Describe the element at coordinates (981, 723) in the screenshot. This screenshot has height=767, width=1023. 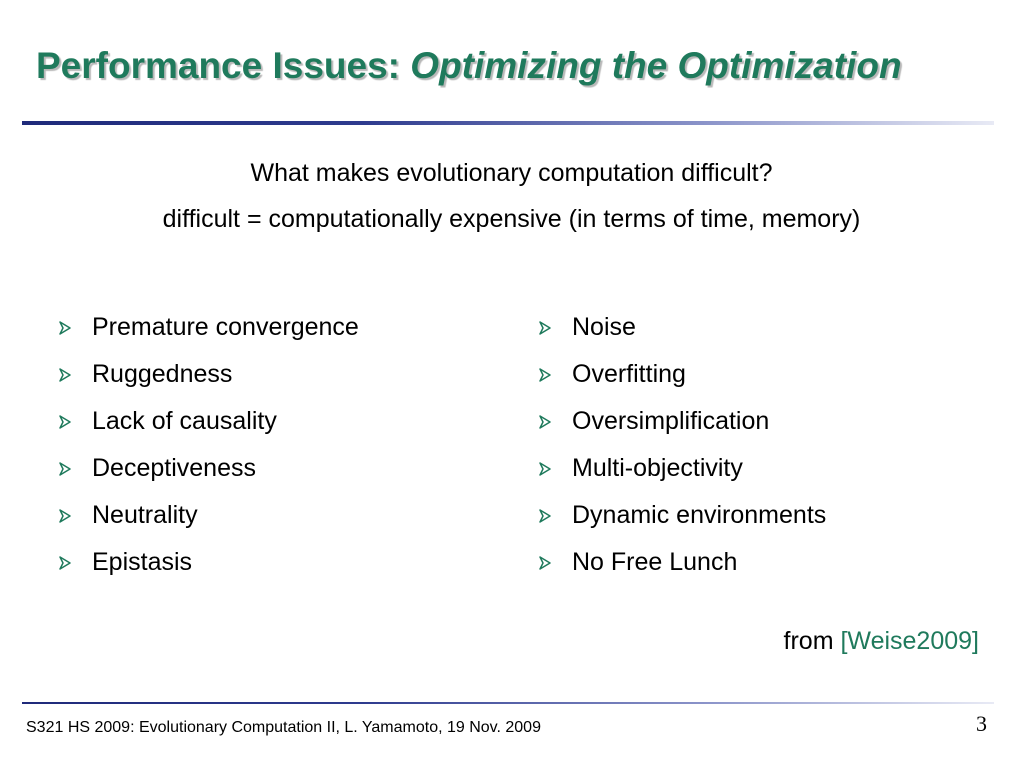
I see `page-number: 3` at that location.